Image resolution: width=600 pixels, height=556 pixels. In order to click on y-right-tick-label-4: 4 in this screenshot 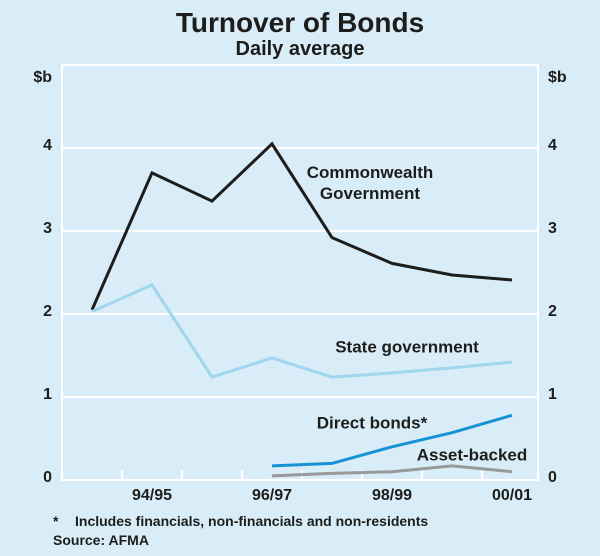, I will do `click(552, 145)`.